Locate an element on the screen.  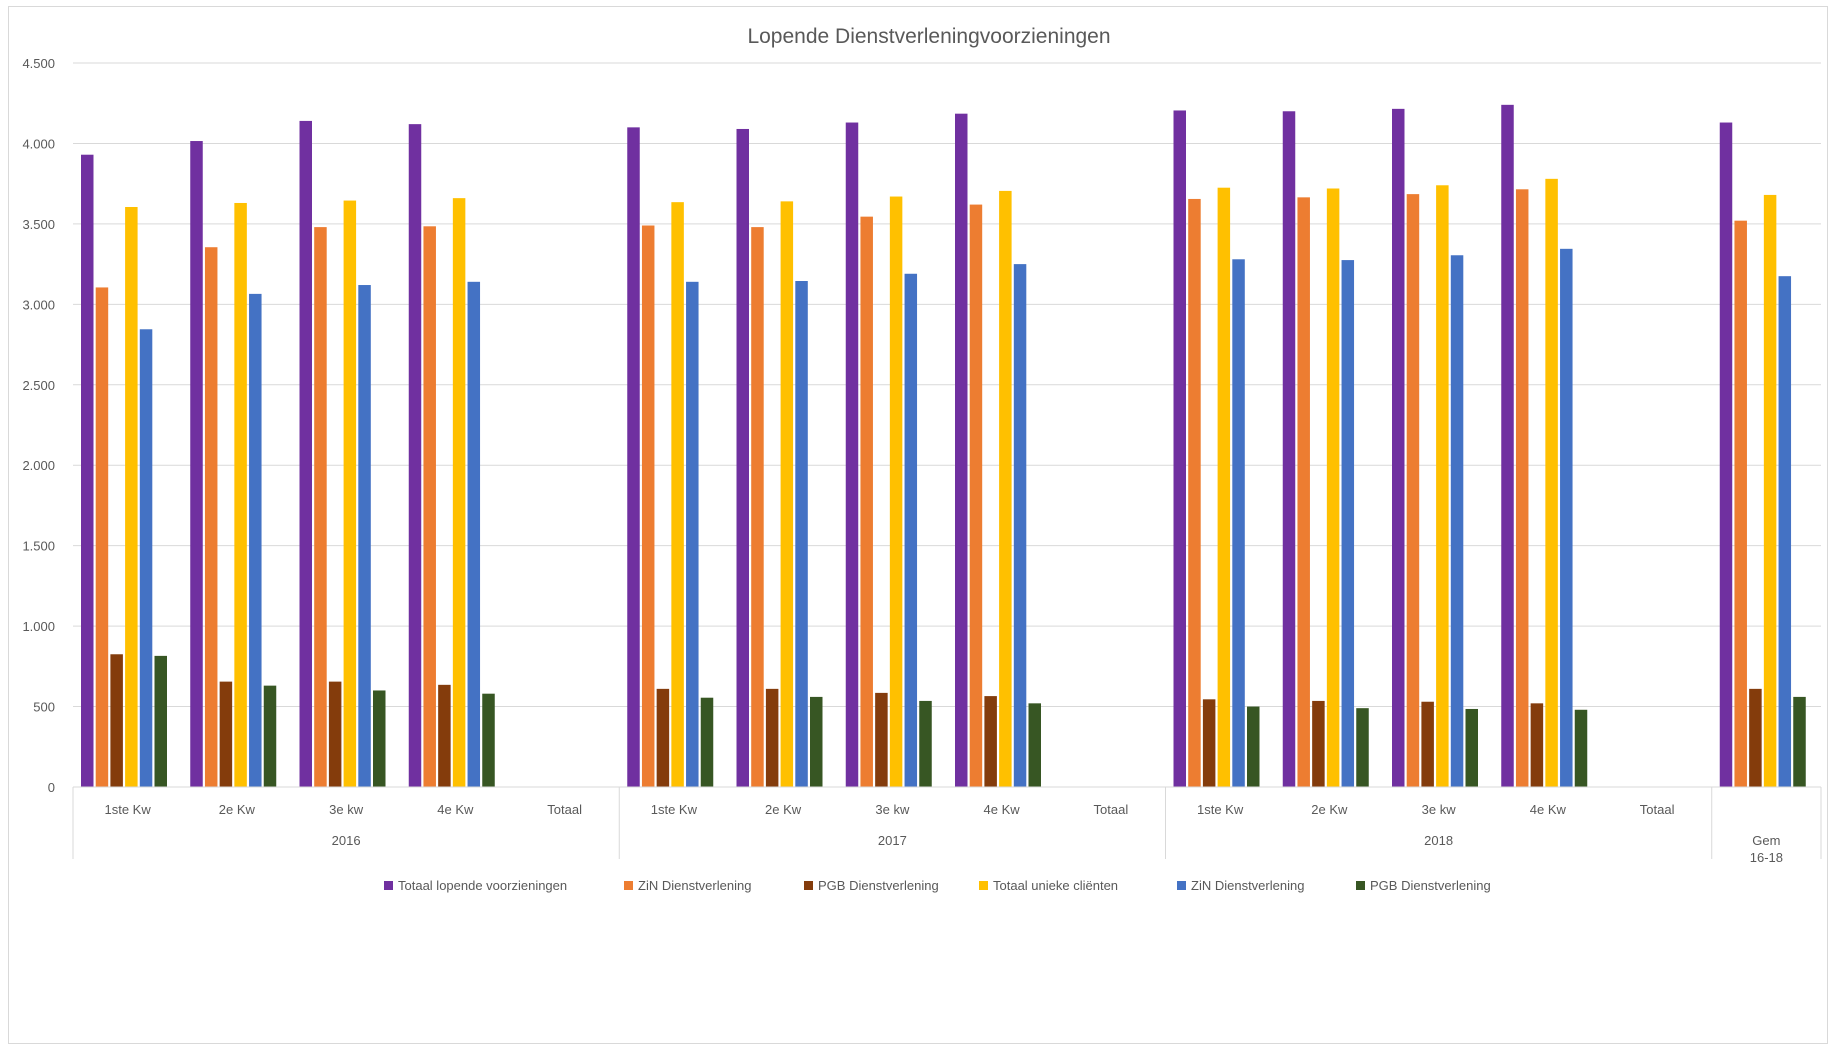
y-tick-label: 500 is located at coordinates (44, 707).